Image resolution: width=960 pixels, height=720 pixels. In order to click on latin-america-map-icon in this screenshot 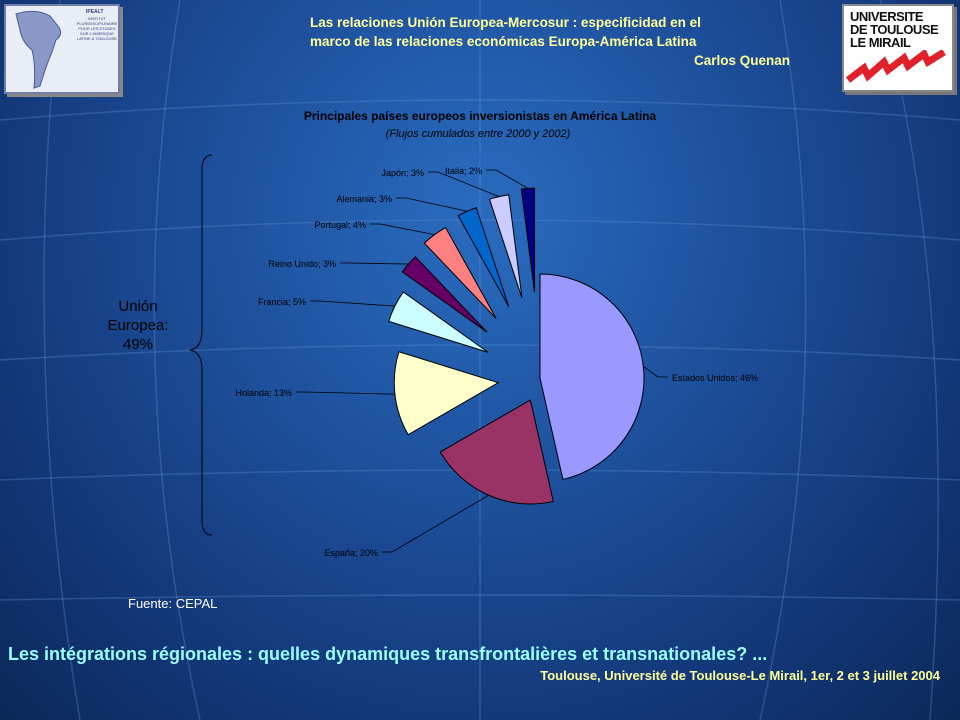, I will do `click(38, 49)`.